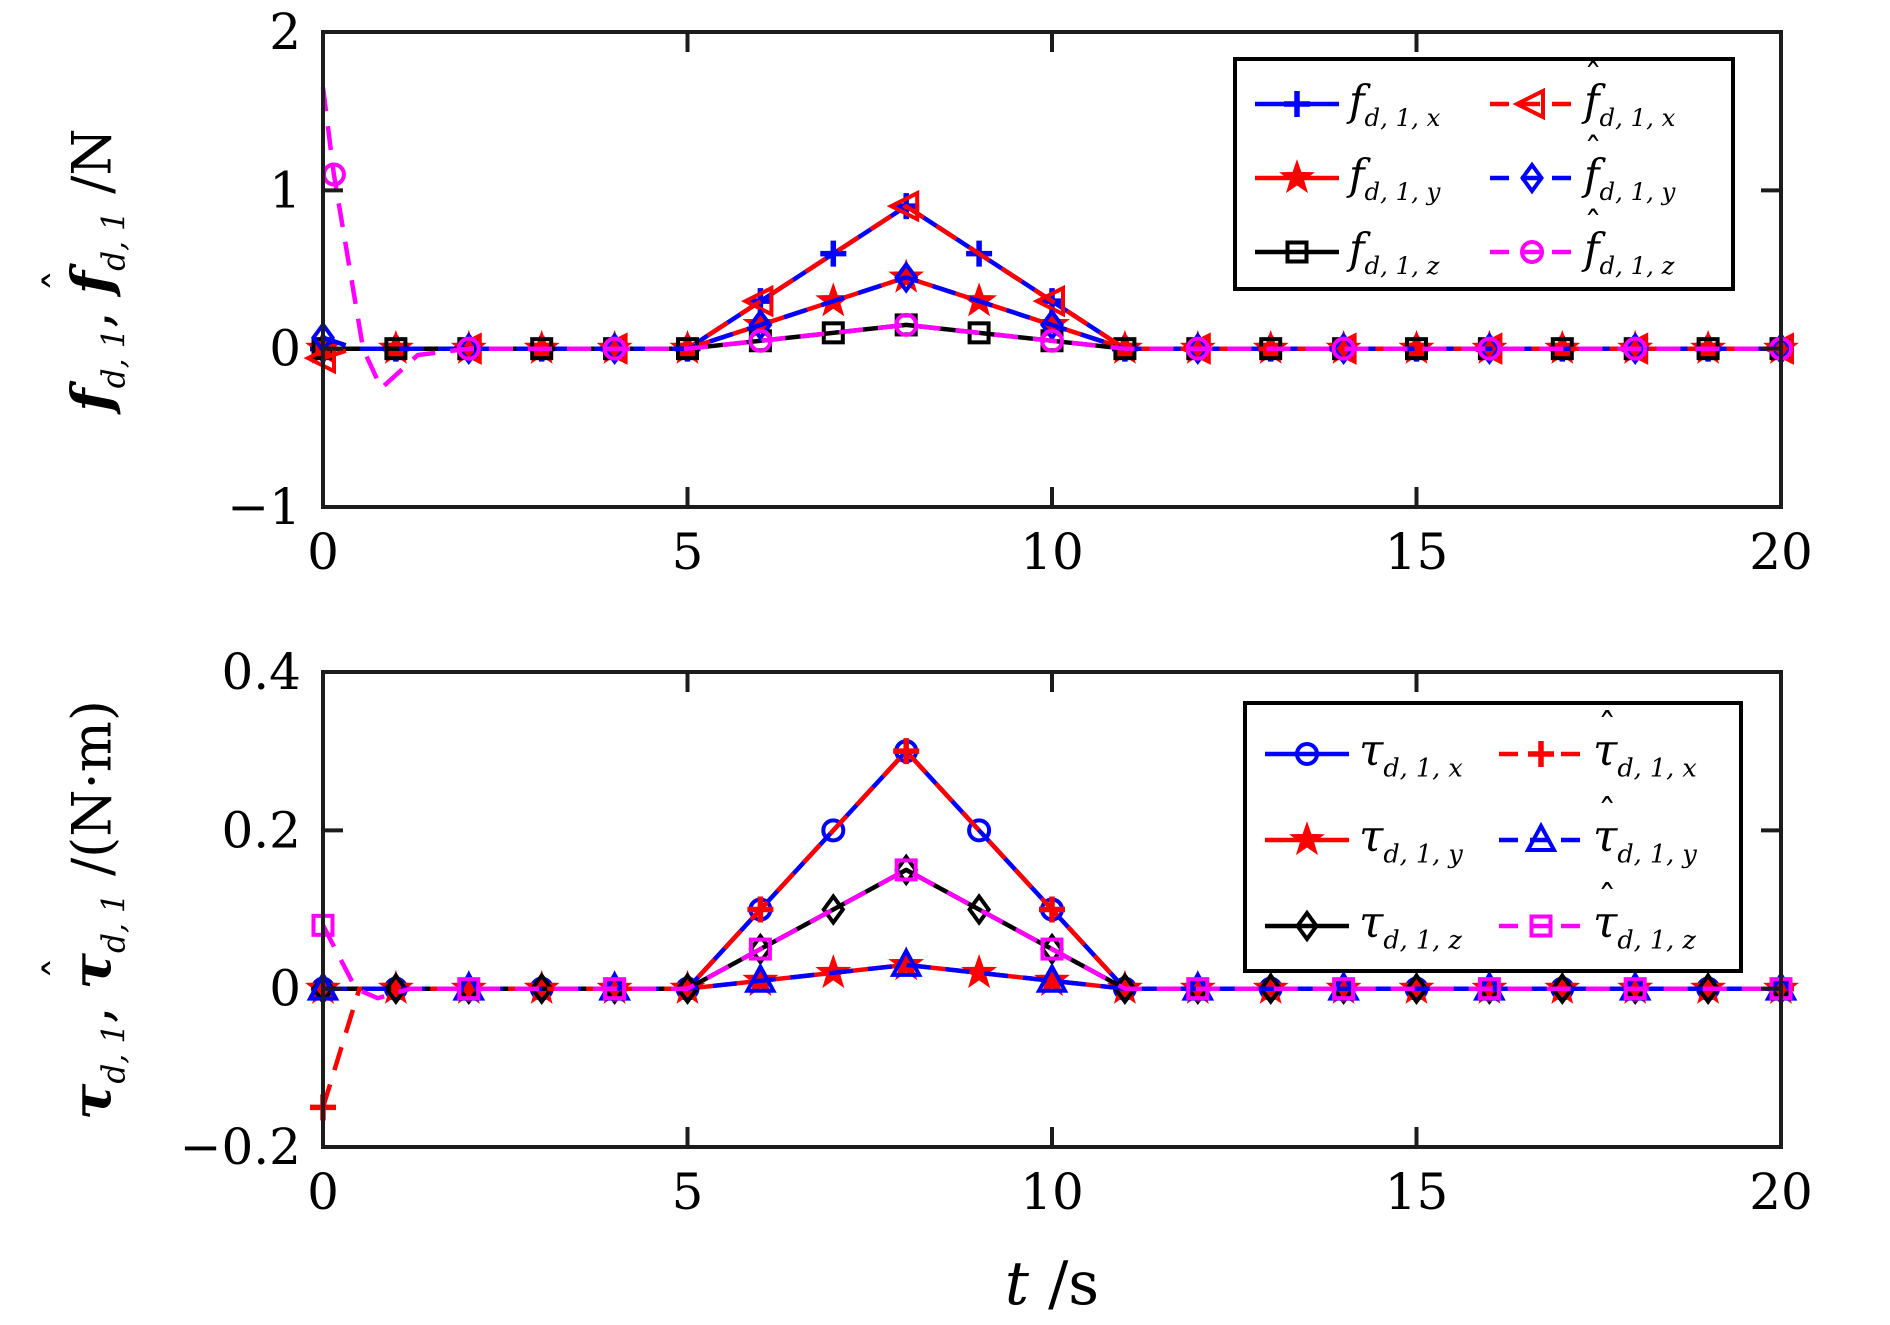 This screenshot has height=1325, width=1890. I want to click on legend-entry-f-hat-d-1-z: ˆ fd, 1, z, so click(1602, 247).